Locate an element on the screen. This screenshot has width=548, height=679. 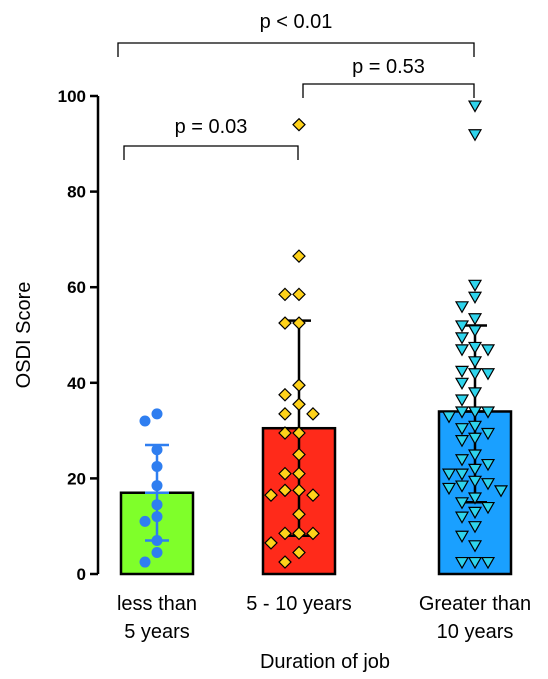
y-tick-label-0: 0 is located at coordinates (81, 574).